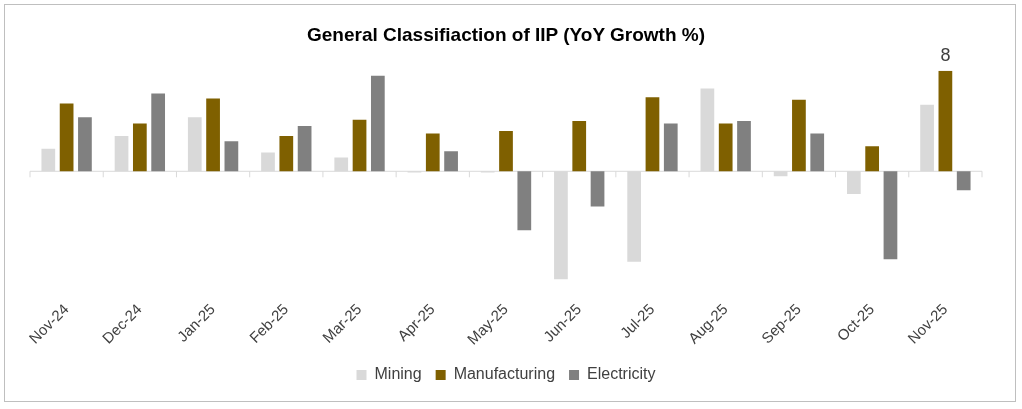 The height and width of the screenshot is (409, 1022). What do you see at coordinates (945, 54) in the screenshot?
I see `data-label: 8` at bounding box center [945, 54].